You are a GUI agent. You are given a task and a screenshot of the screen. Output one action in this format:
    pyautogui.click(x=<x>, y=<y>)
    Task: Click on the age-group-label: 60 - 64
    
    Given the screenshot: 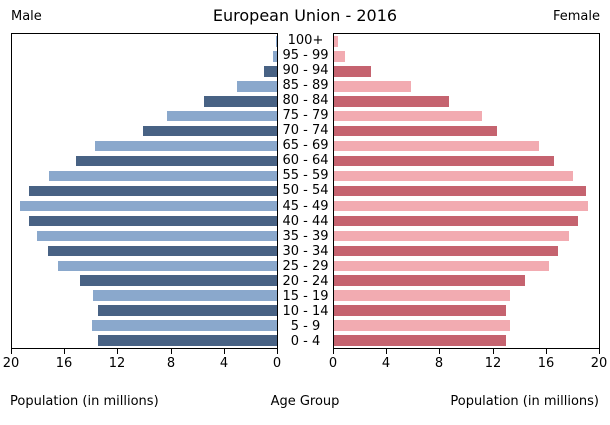 What is the action you would take?
    pyautogui.click(x=305, y=161)
    